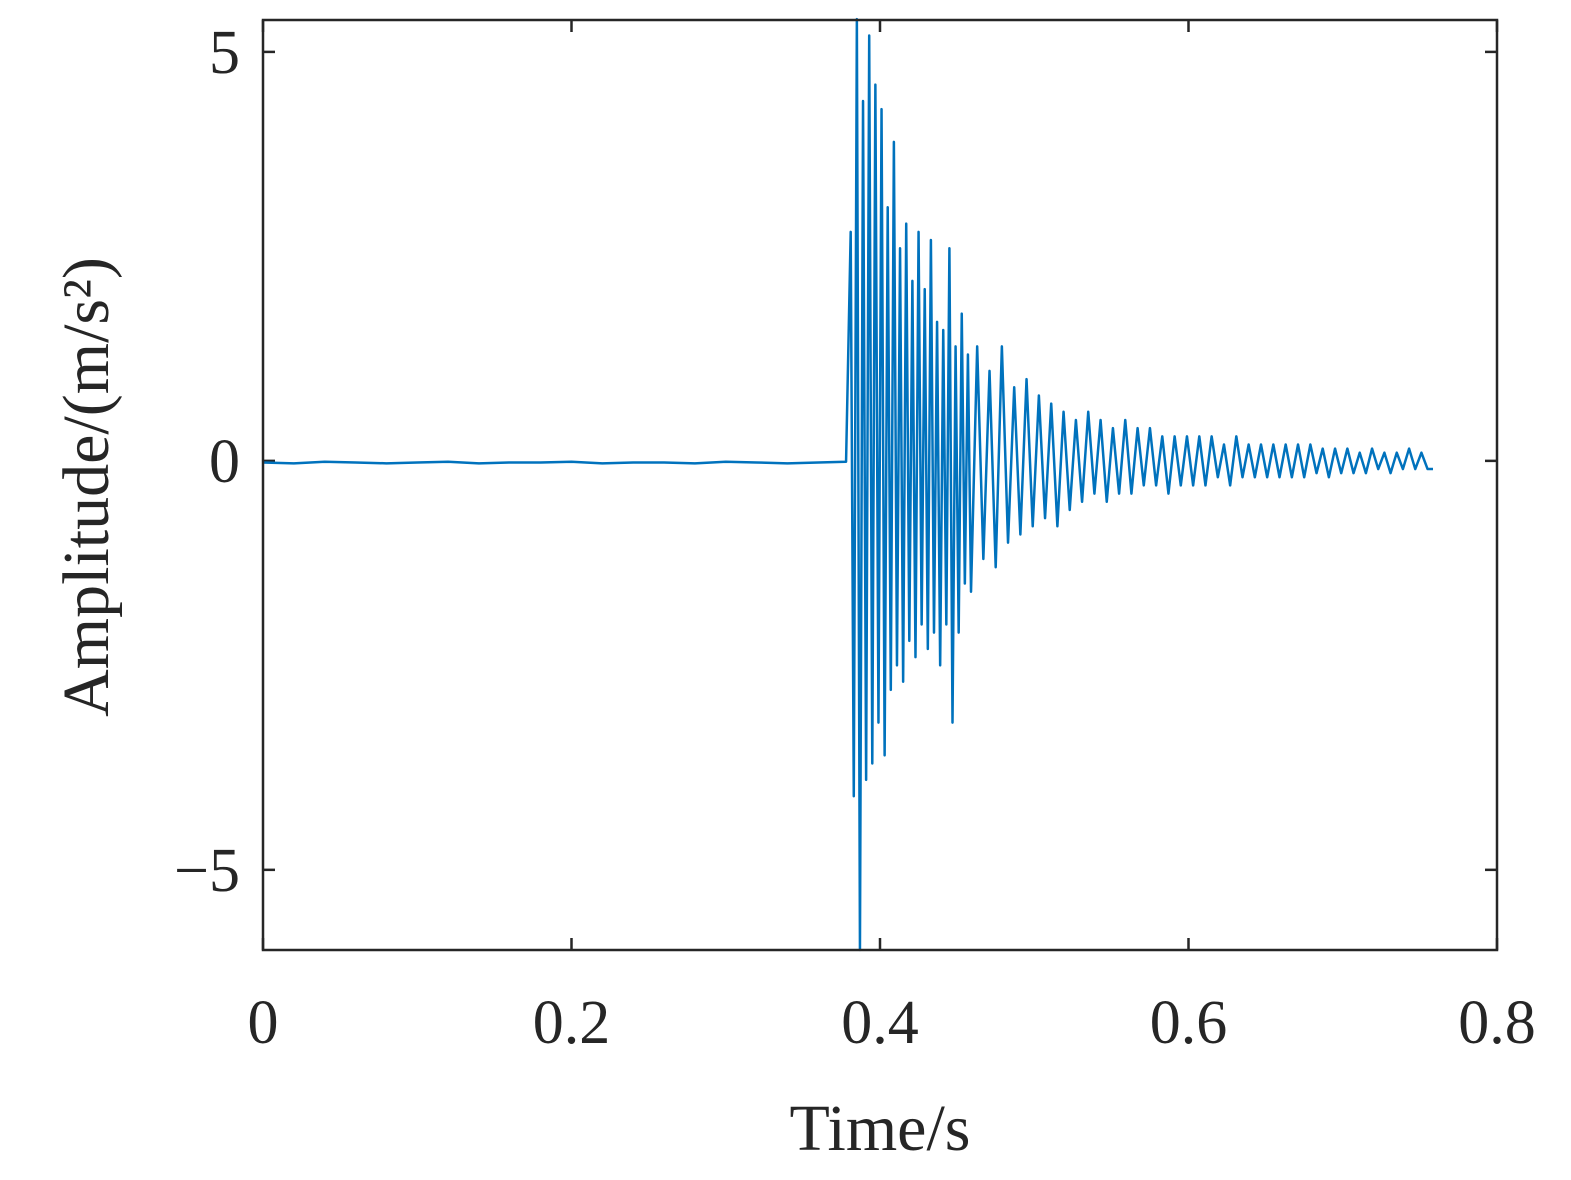  I want to click on x-tick-label: 0.4, so click(880, 1023).